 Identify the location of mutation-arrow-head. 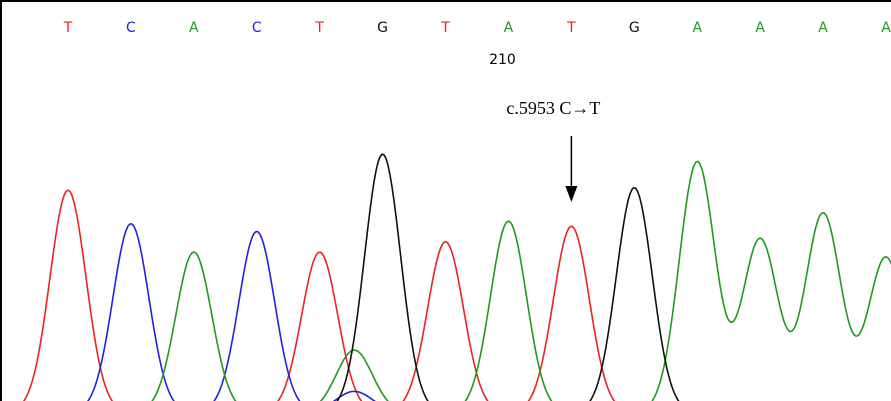
(571, 194).